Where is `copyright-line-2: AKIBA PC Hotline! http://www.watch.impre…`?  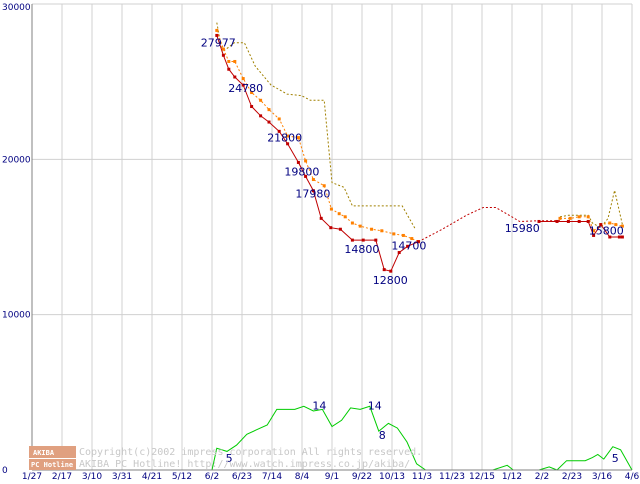 copyright-line-2: AKIBA PC Hotline! http://www.watch.impre… is located at coordinates (244, 464).